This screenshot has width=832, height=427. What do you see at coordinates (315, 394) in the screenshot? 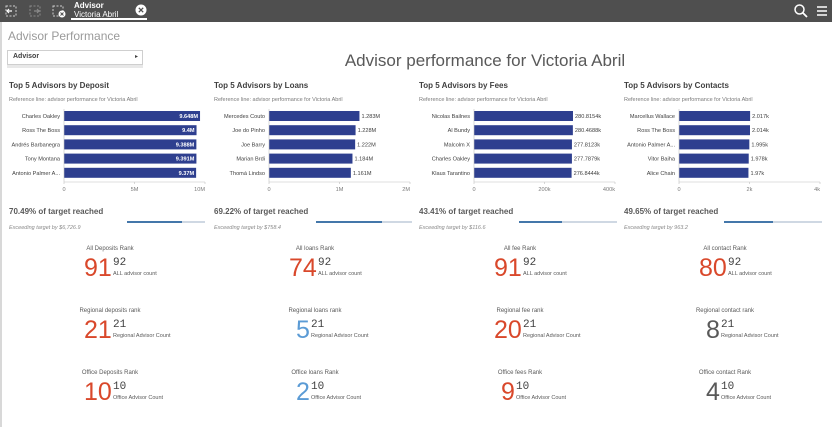
I see `rank-kpi: Office loans Rank 2 10 Office Advisor Count` at bounding box center [315, 394].